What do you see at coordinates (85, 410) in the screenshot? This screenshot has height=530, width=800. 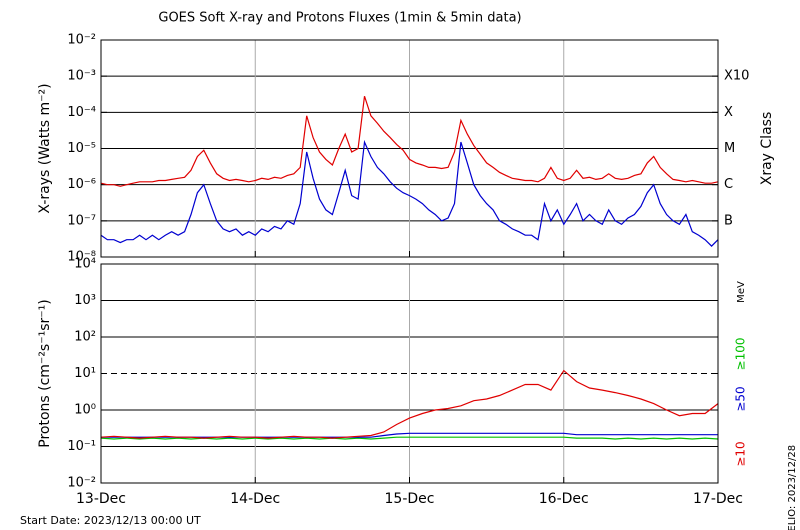 I see `y-tick-label: 10⁰` at bounding box center [85, 410].